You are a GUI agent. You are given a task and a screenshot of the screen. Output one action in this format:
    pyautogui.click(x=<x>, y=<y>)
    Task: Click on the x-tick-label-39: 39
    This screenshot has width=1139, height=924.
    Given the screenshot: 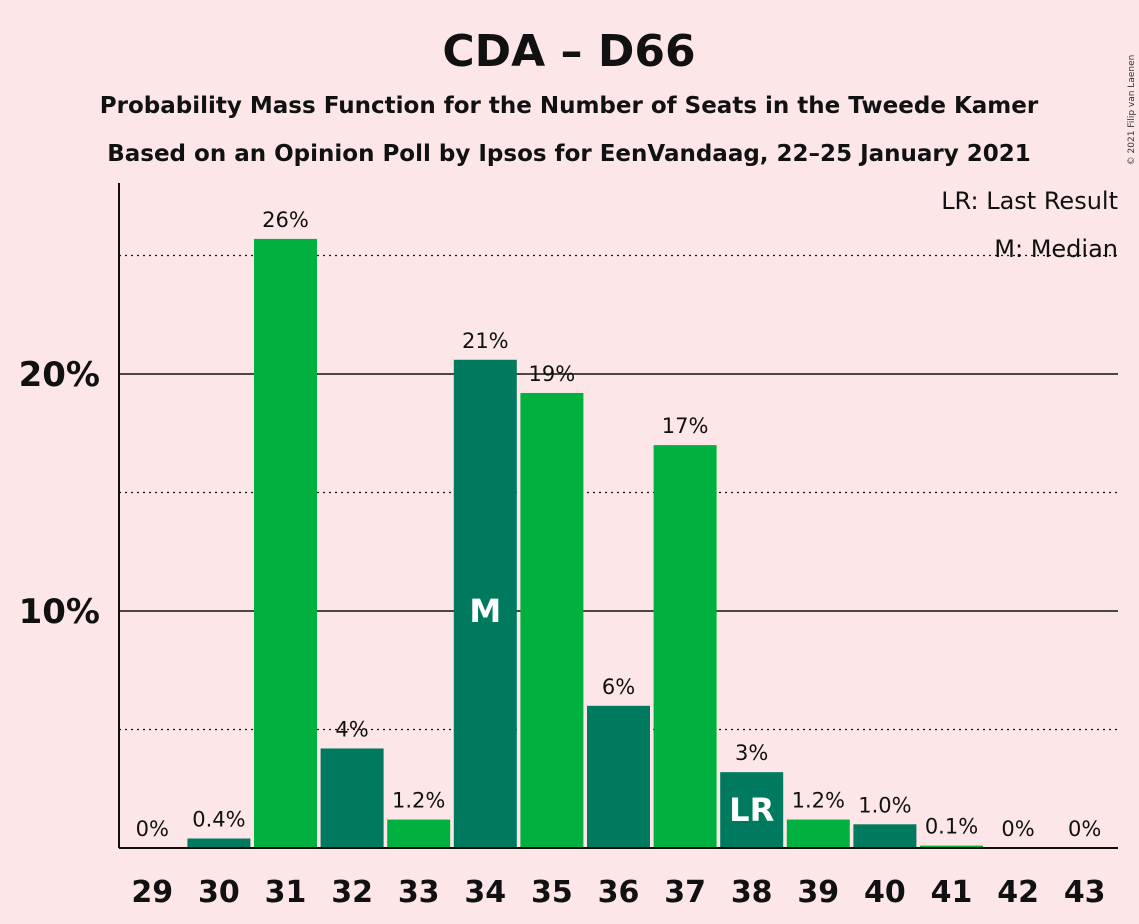 What is the action you would take?
    pyautogui.click(x=818, y=892)
    